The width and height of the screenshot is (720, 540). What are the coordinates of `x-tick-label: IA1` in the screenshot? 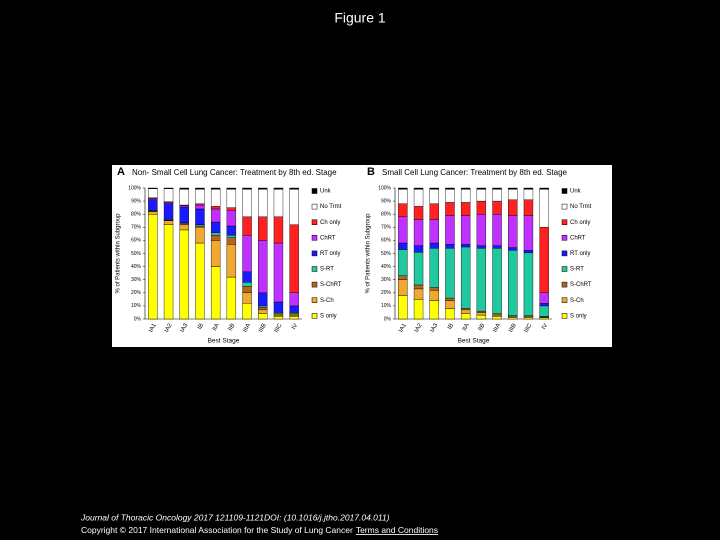 It's located at (153, 327).